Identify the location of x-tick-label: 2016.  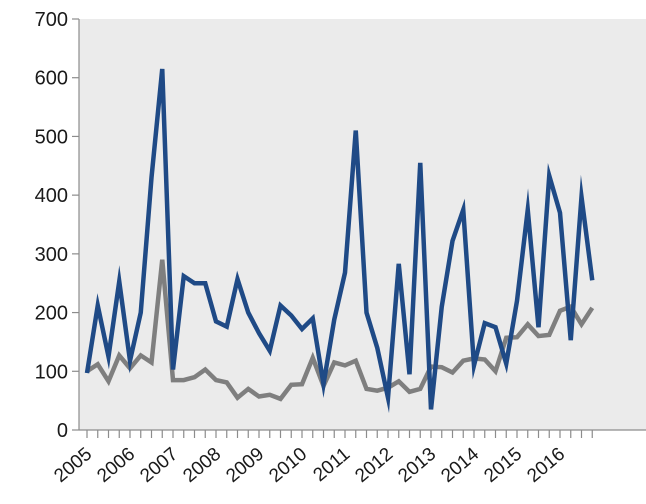
(546, 465).